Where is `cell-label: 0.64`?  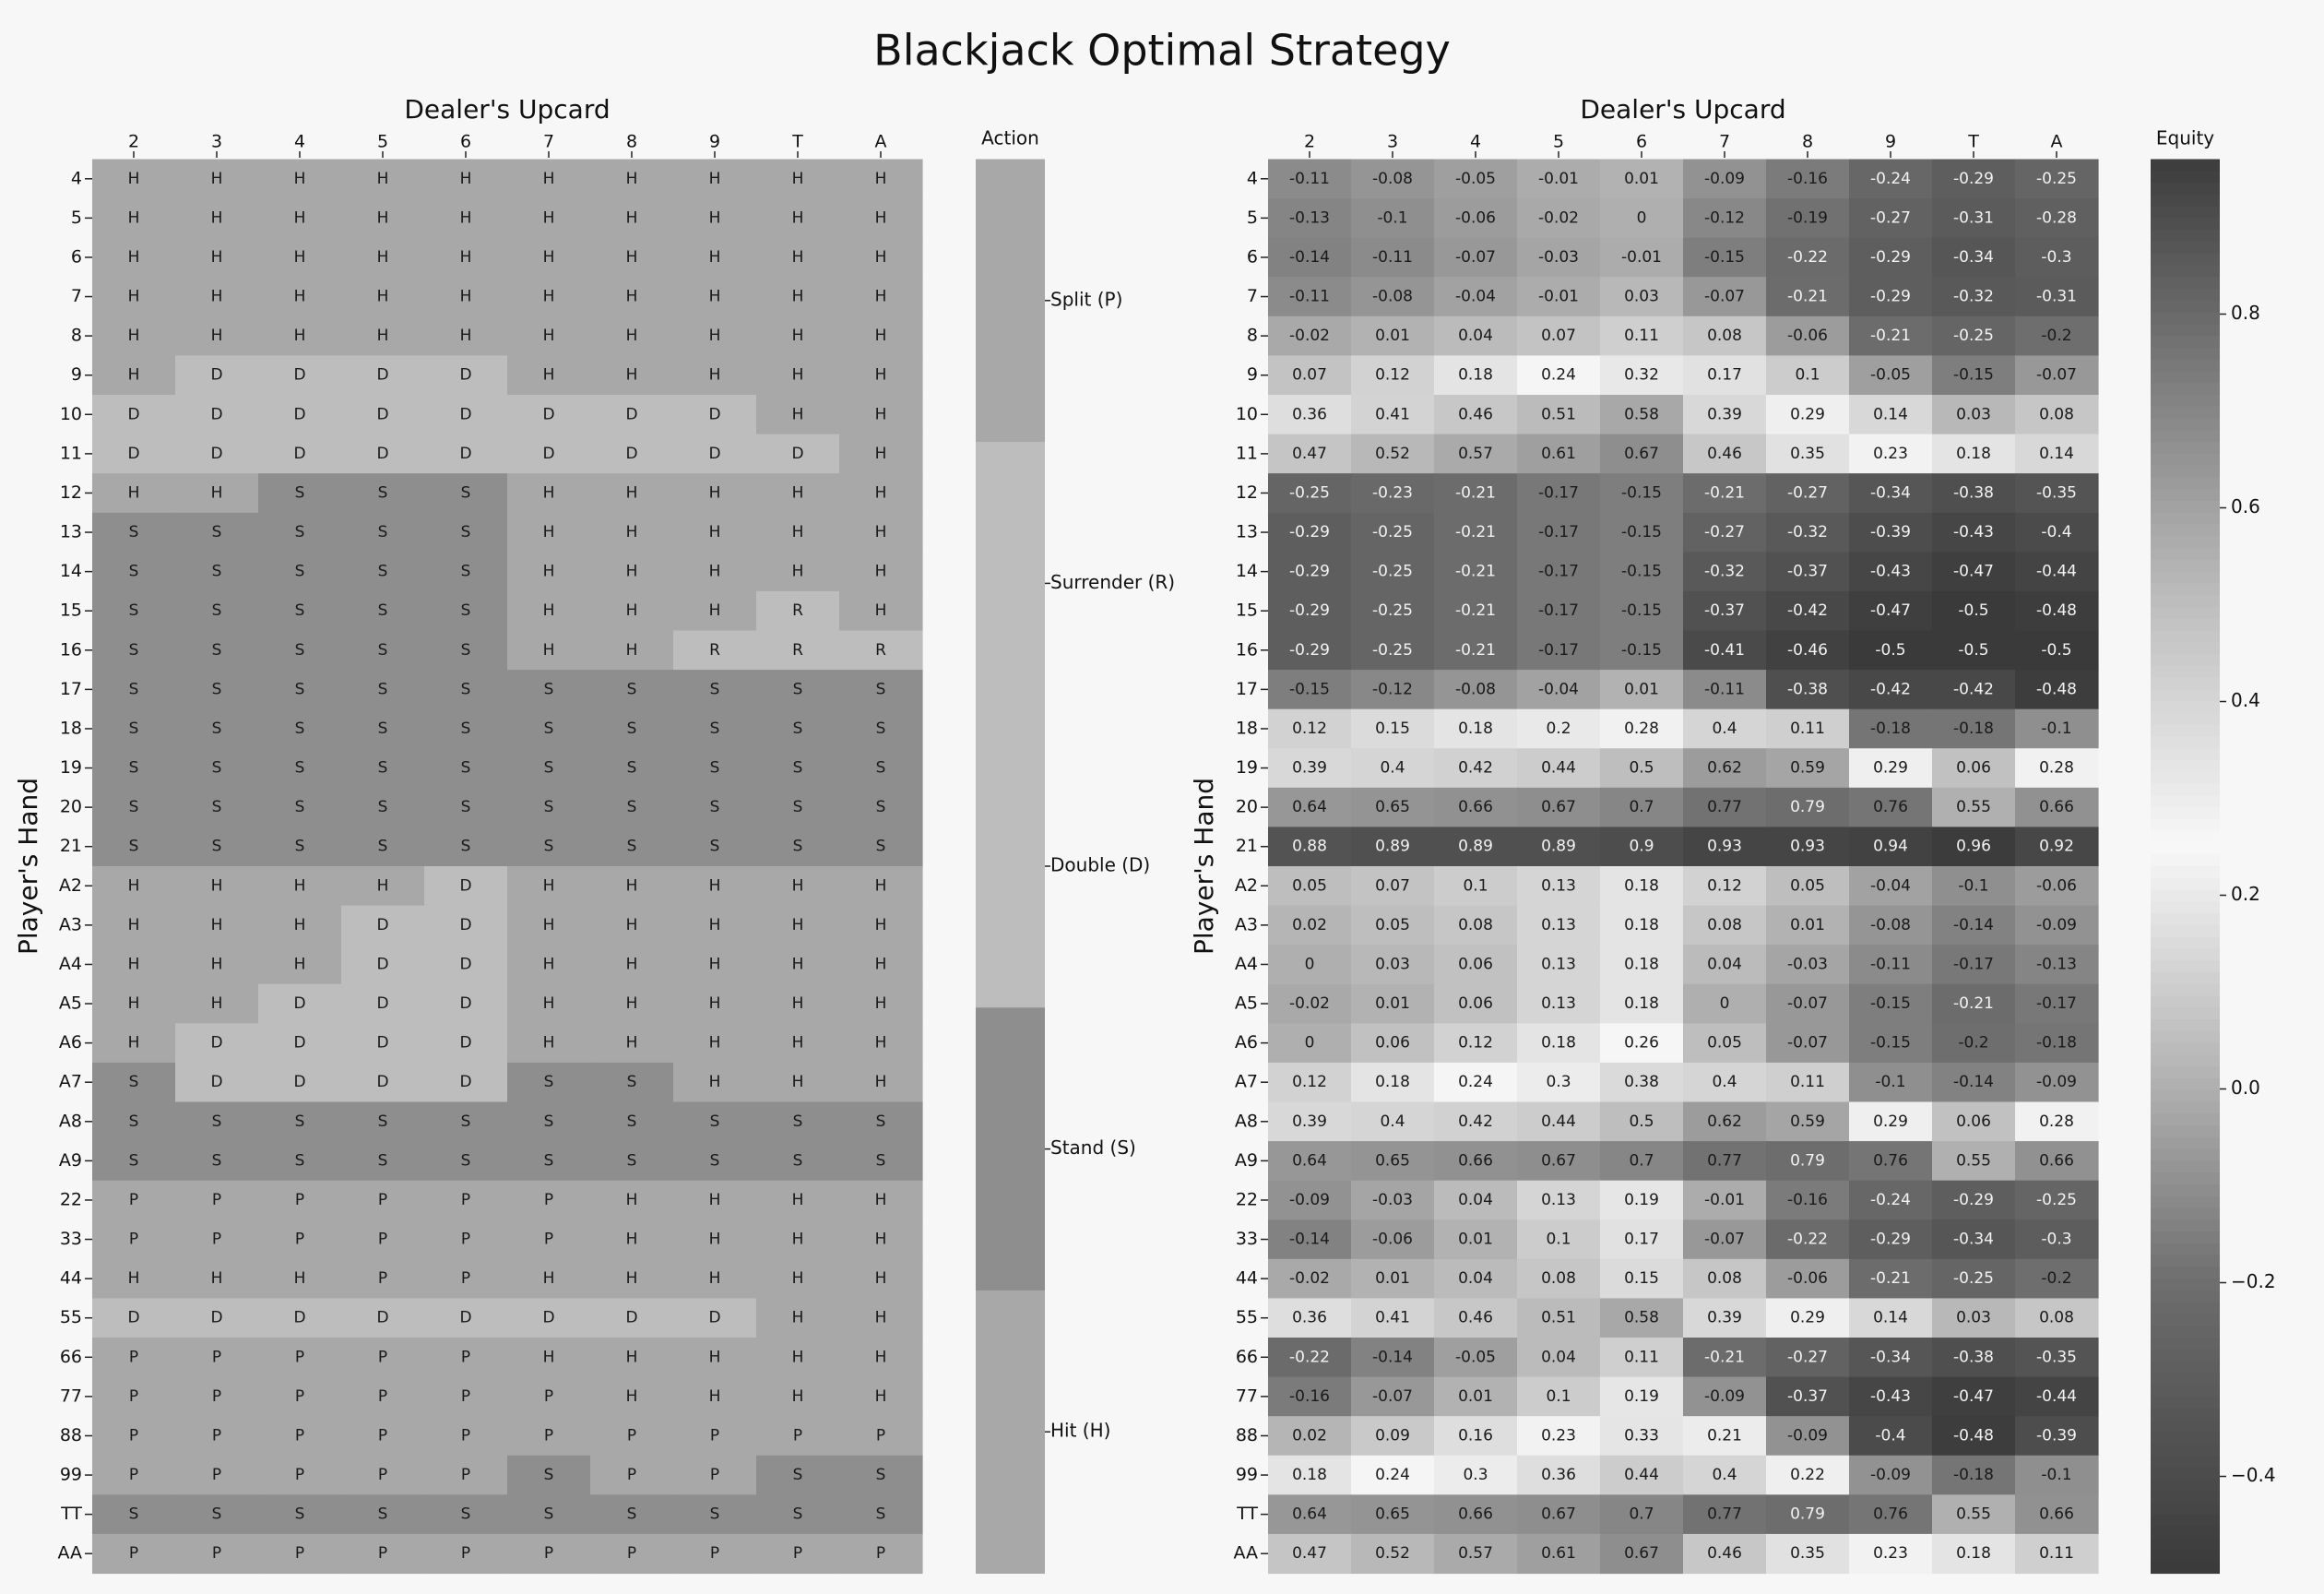 cell-label: 0.64 is located at coordinates (1309, 1515).